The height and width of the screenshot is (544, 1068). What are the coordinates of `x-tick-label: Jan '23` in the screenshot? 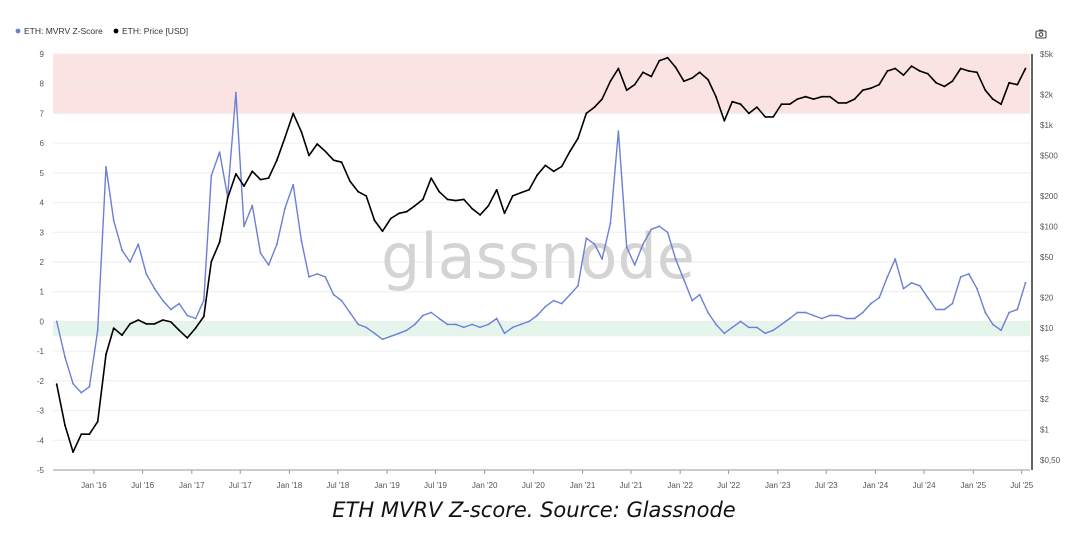 It's located at (778, 485).